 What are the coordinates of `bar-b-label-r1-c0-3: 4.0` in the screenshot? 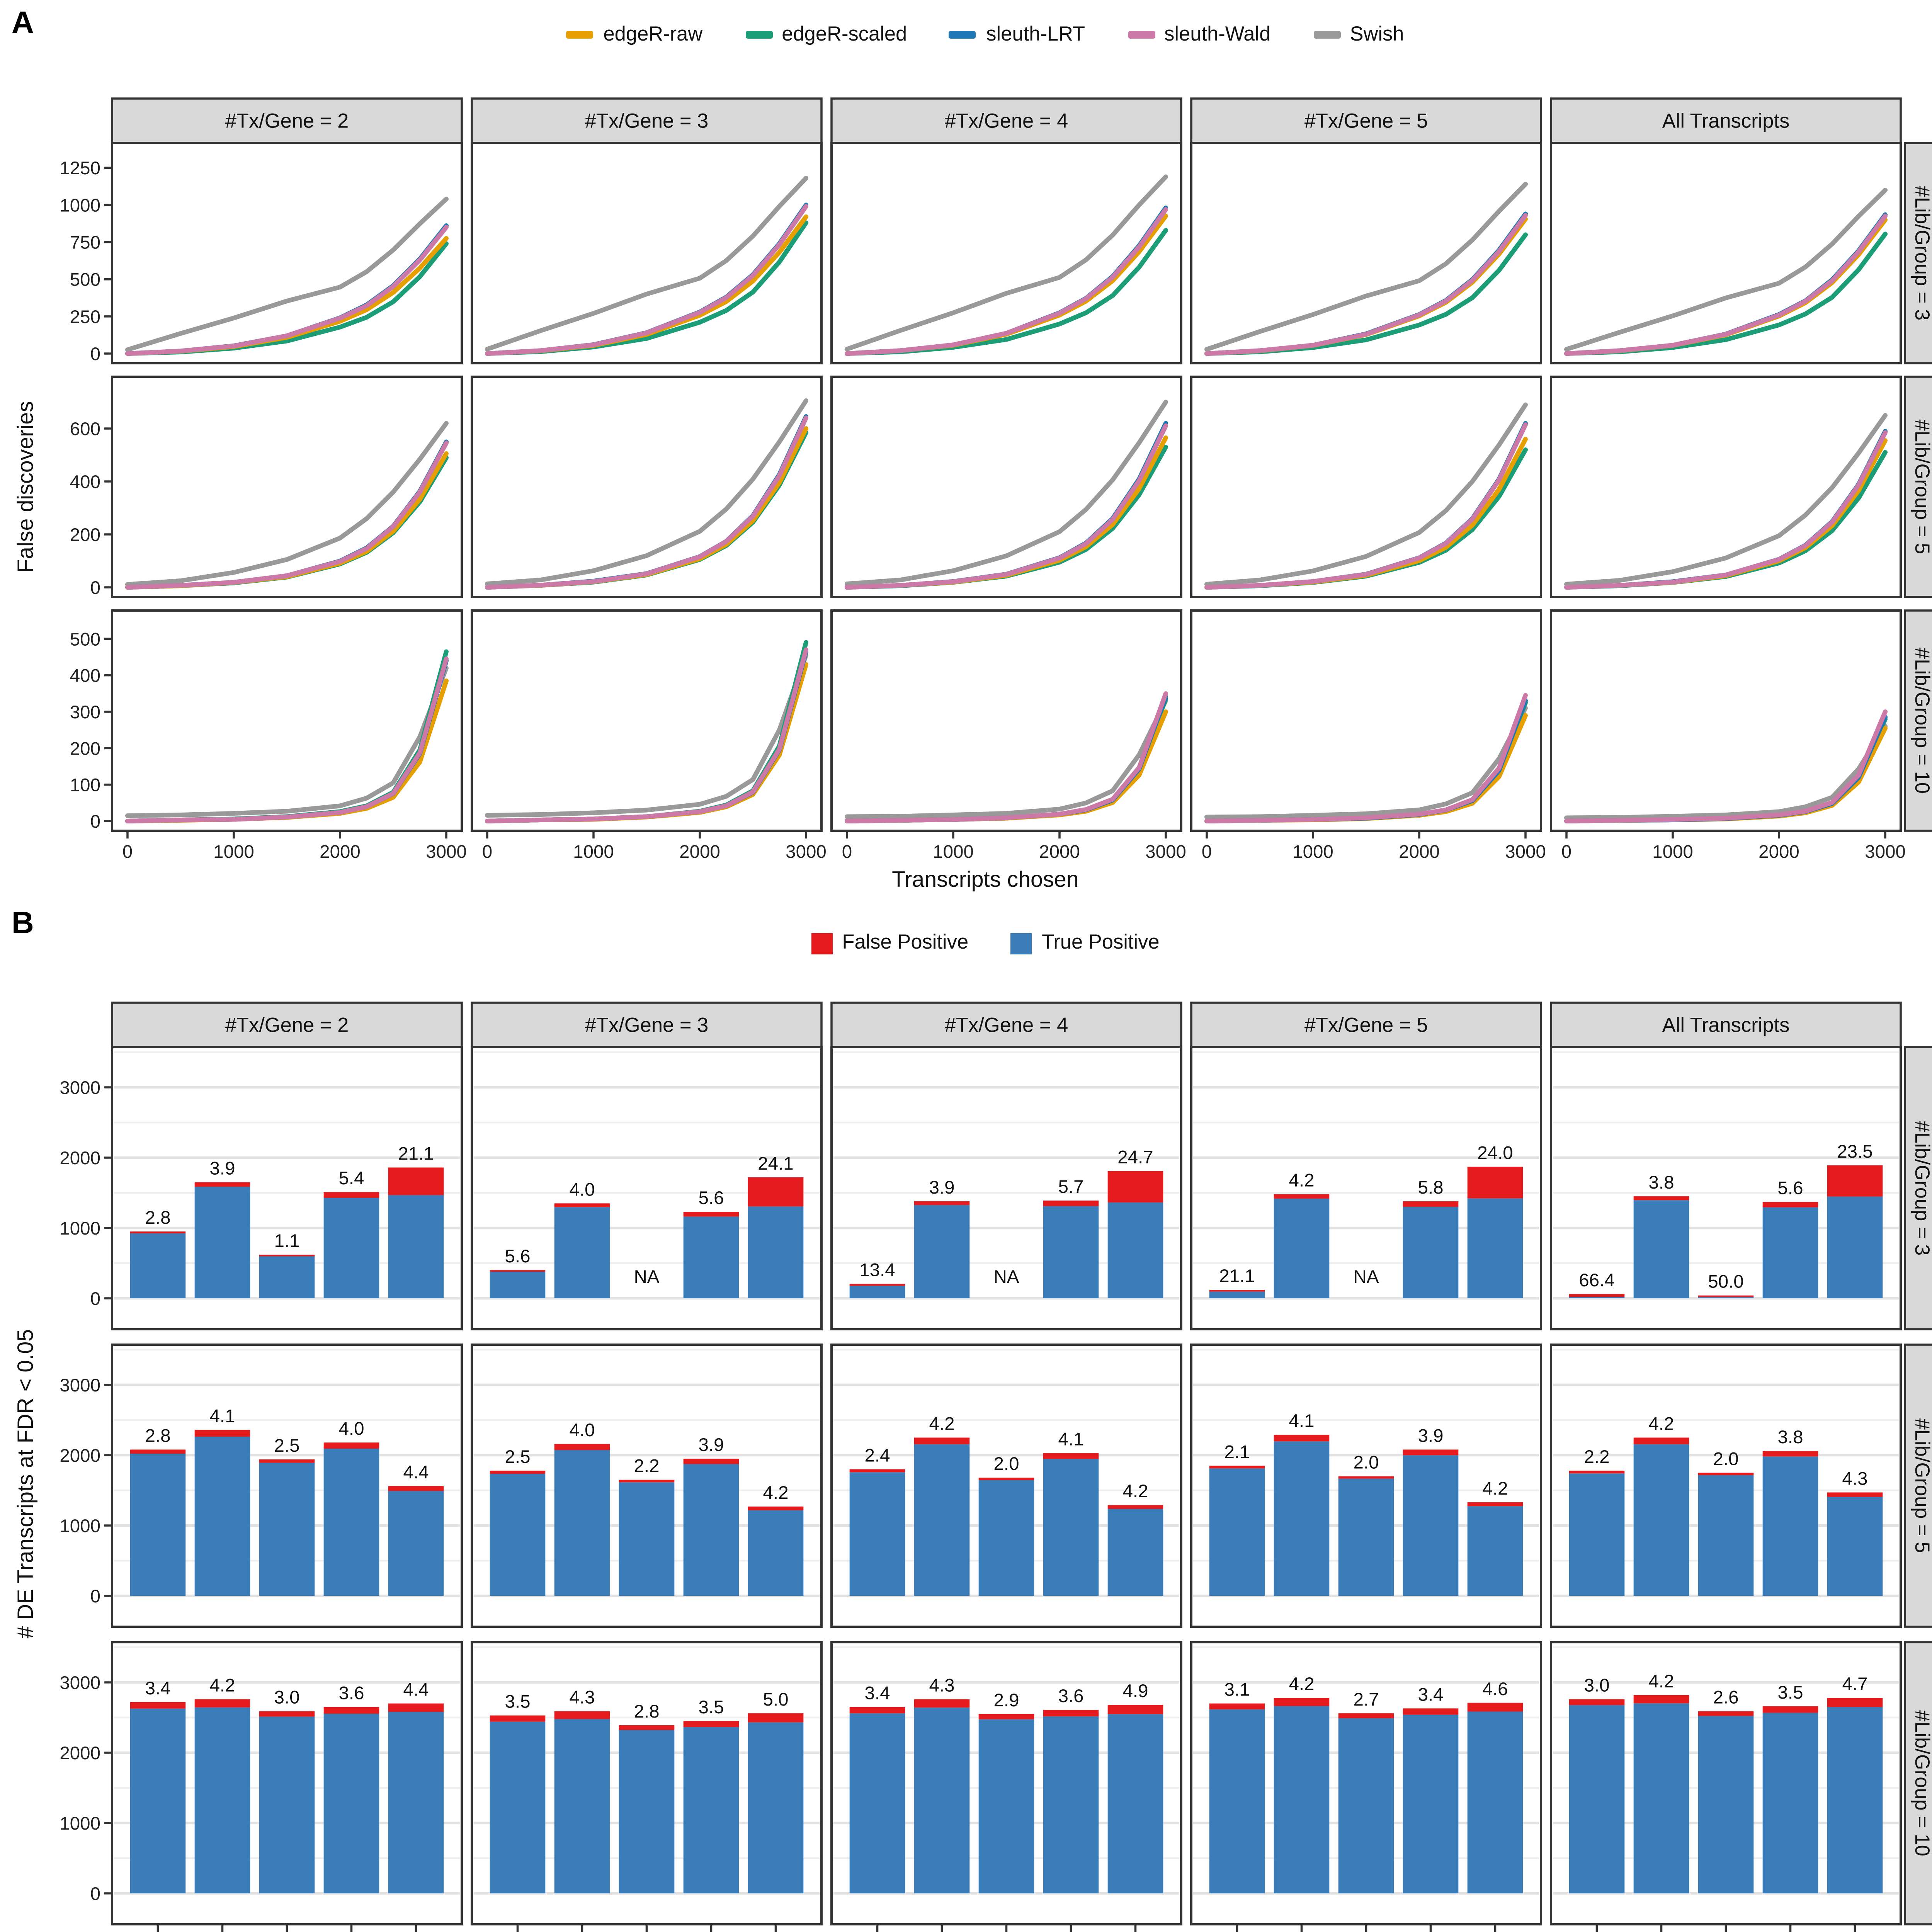 It's located at (351, 1428).